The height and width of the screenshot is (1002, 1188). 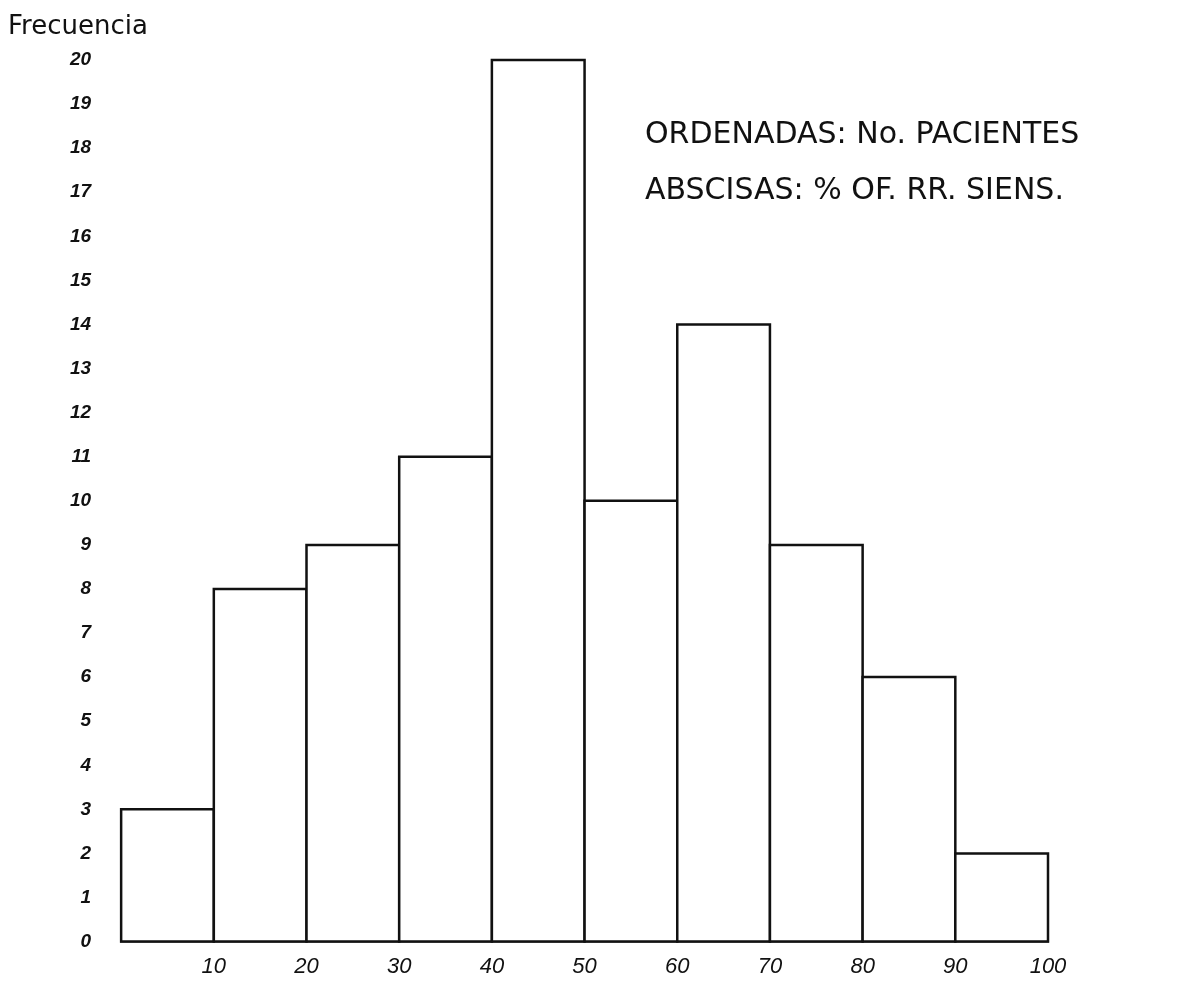 I want to click on y-tick-label: 11, so click(x=81, y=455).